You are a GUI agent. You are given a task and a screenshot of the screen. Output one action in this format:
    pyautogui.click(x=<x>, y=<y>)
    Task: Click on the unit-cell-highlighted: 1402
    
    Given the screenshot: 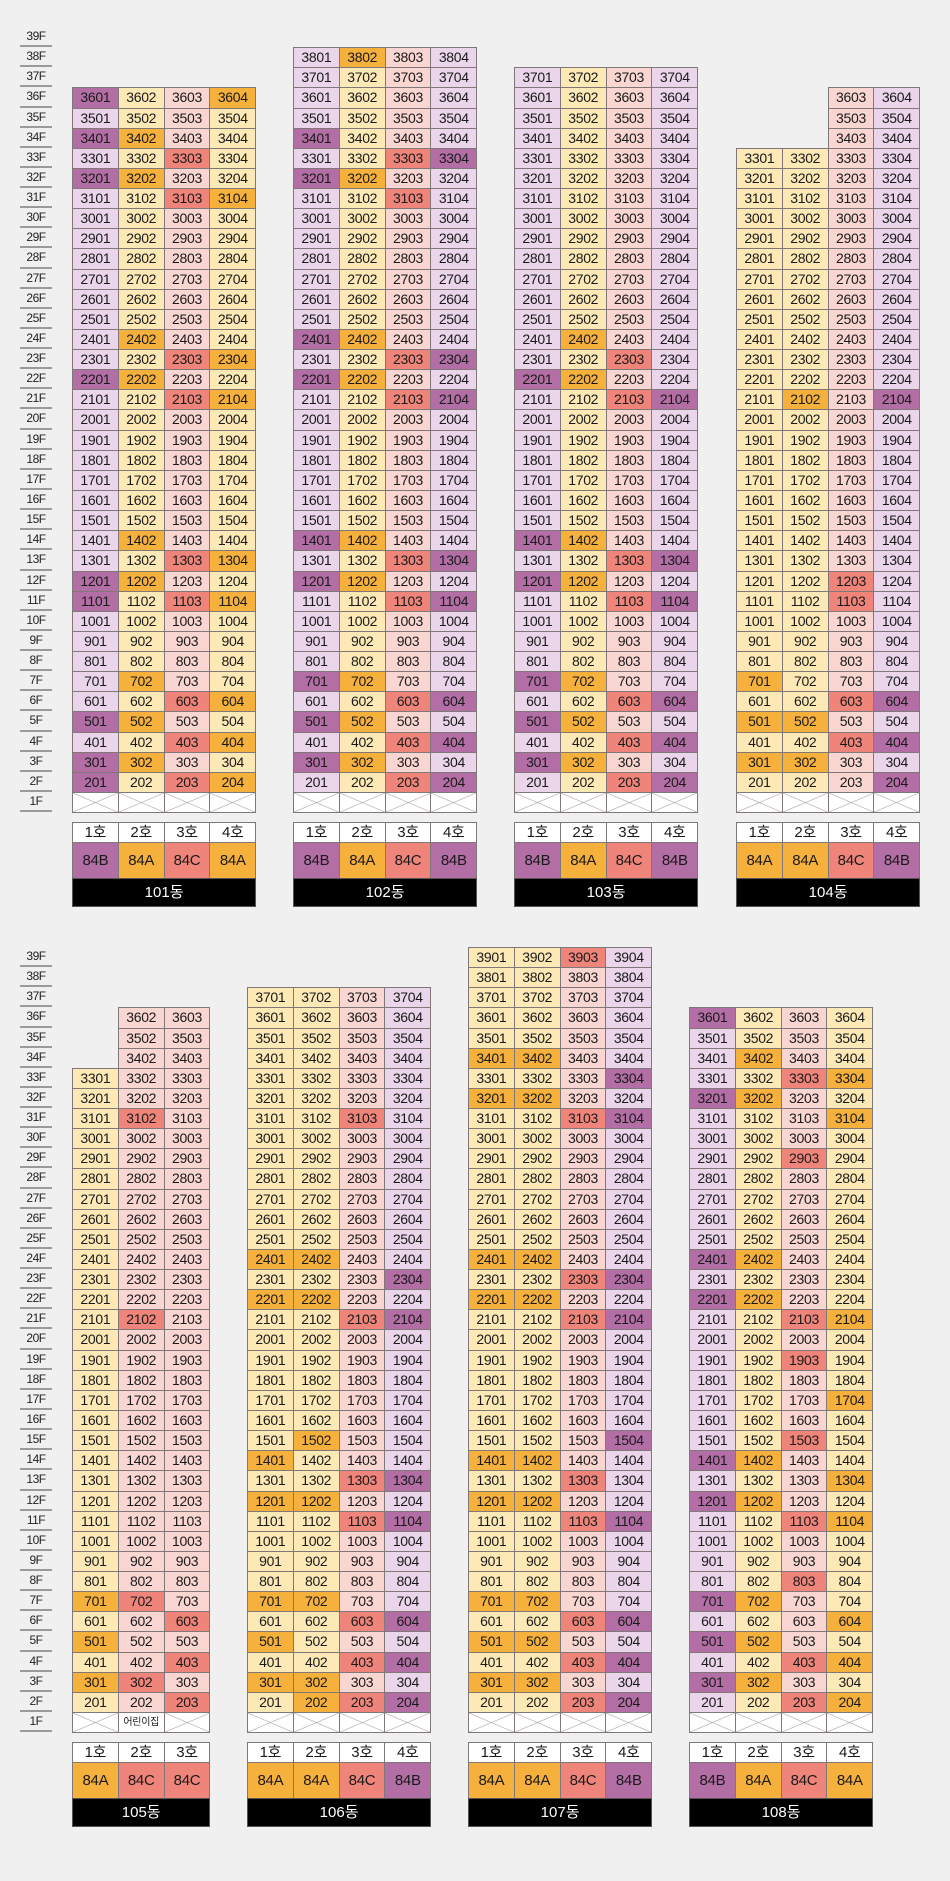 What is the action you would take?
    pyautogui.click(x=583, y=541)
    